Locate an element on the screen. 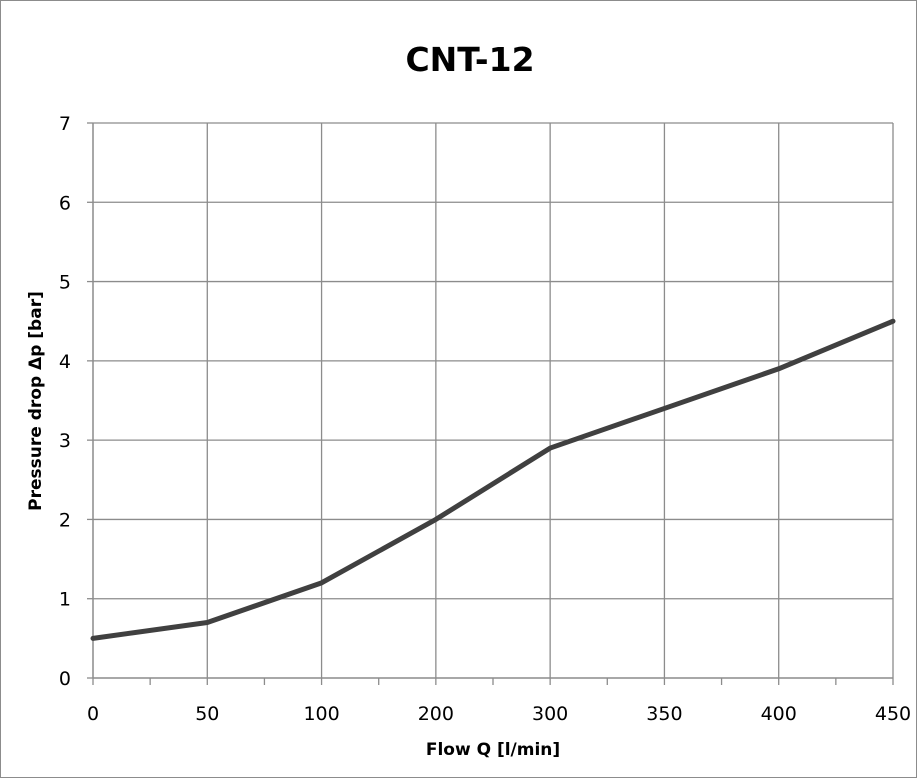 The image size is (917, 779). x-tick-label: 300 is located at coordinates (550, 714).